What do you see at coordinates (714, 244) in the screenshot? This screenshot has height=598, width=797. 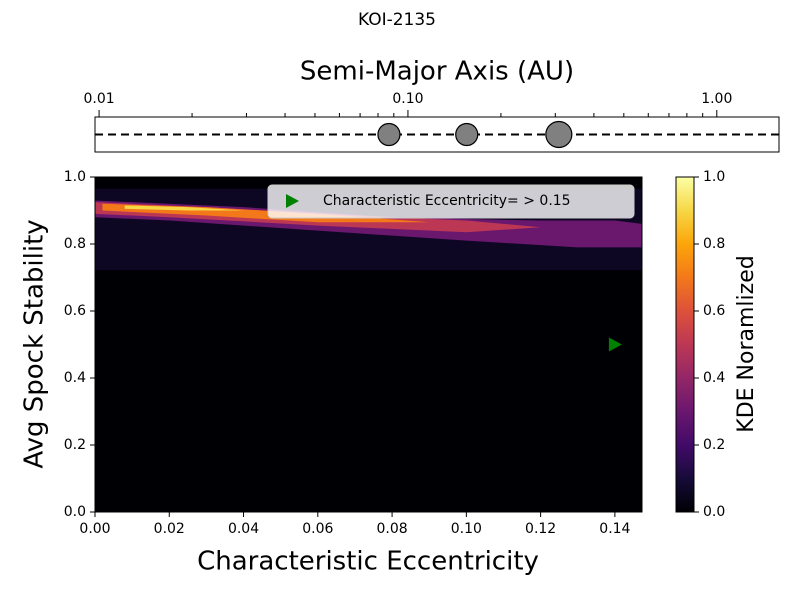 I see `colorbar-tick-label: 0.8` at bounding box center [714, 244].